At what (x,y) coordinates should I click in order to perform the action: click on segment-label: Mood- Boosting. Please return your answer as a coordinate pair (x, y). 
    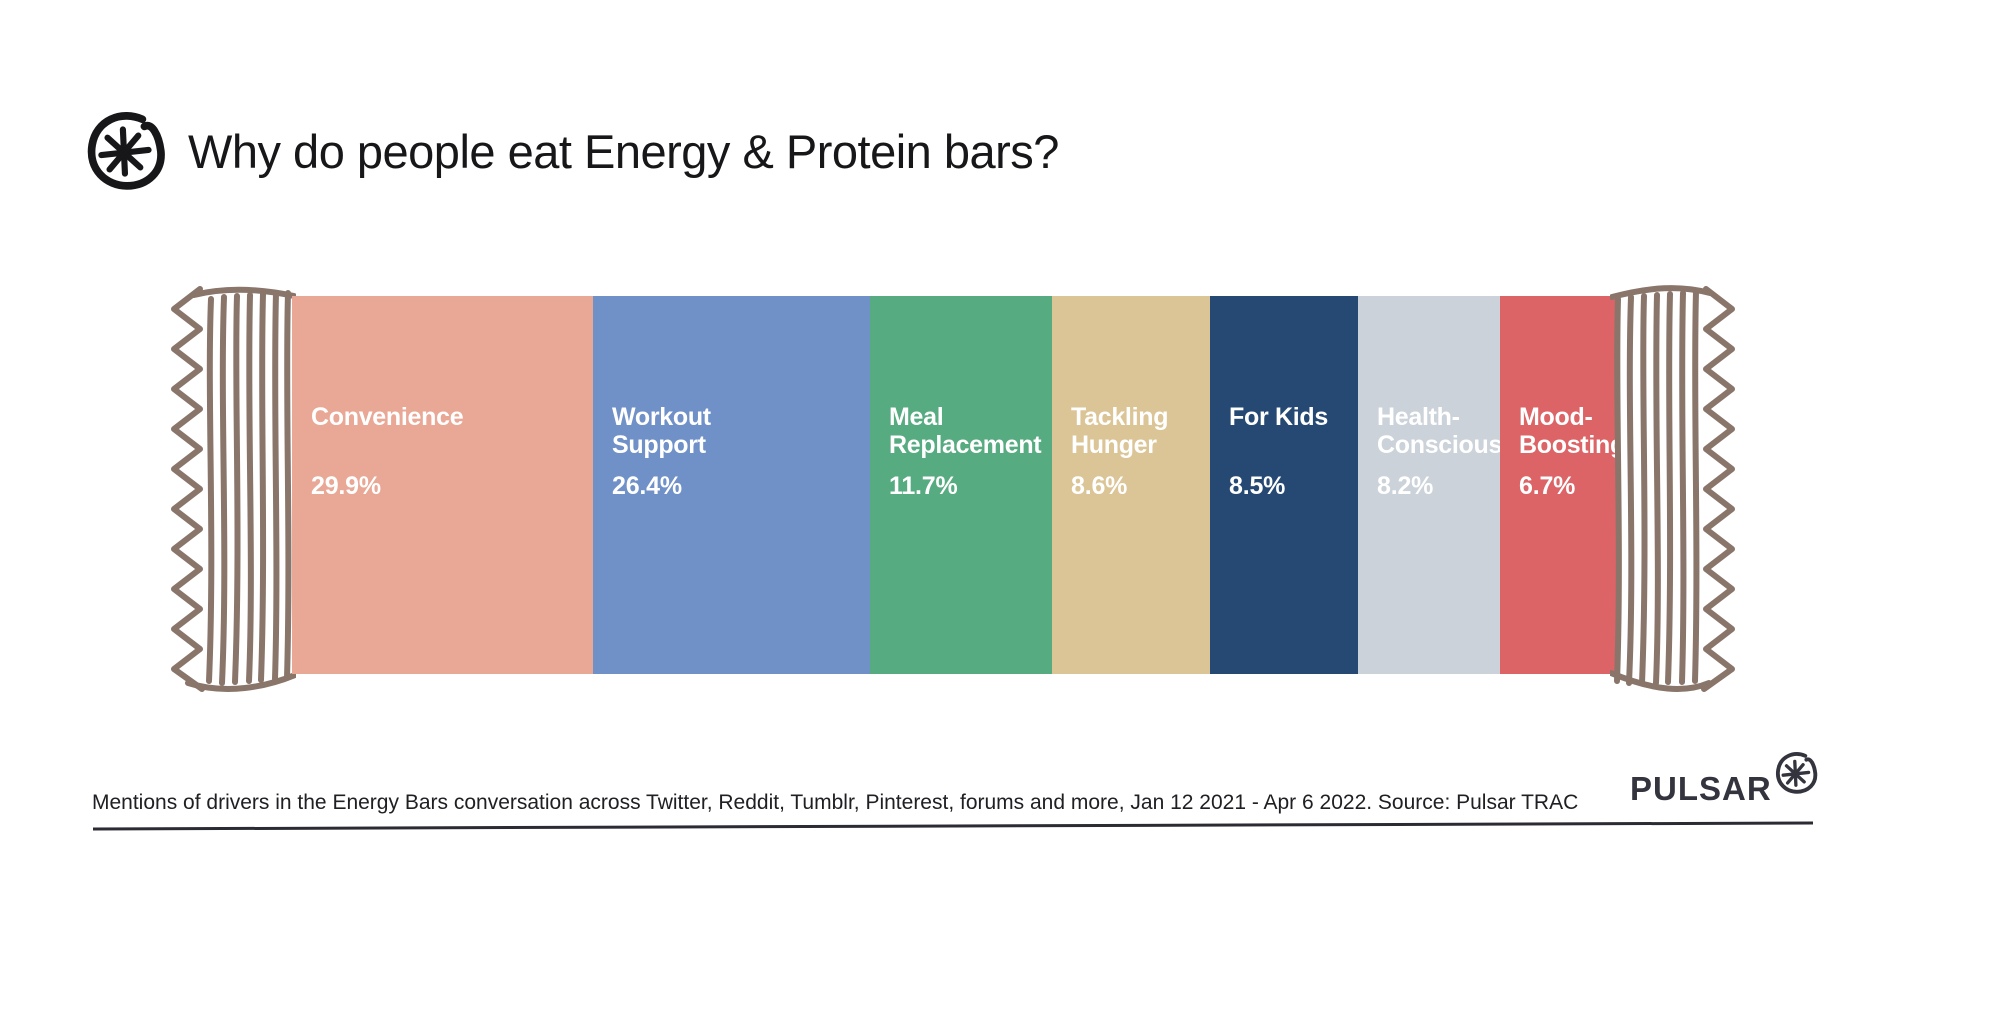
    Looking at the image, I should click on (1572, 431).